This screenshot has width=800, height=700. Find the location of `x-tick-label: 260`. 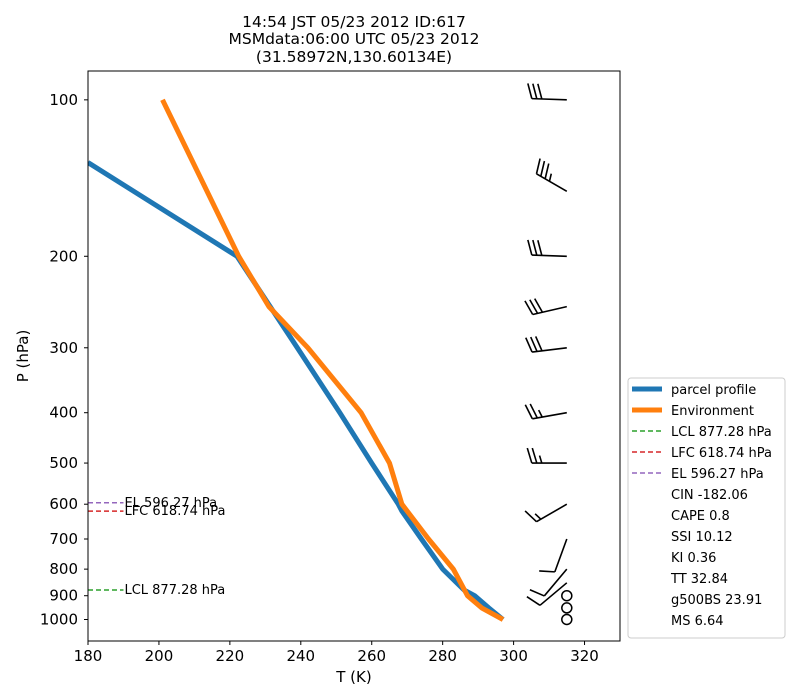

x-tick-label: 260 is located at coordinates (371, 656).